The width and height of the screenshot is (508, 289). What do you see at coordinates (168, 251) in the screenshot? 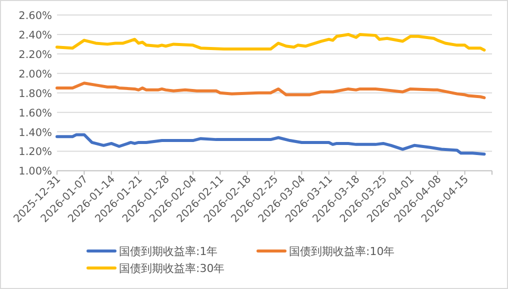
I see `legend-label: 国债到期收益率:1年` at bounding box center [168, 251].